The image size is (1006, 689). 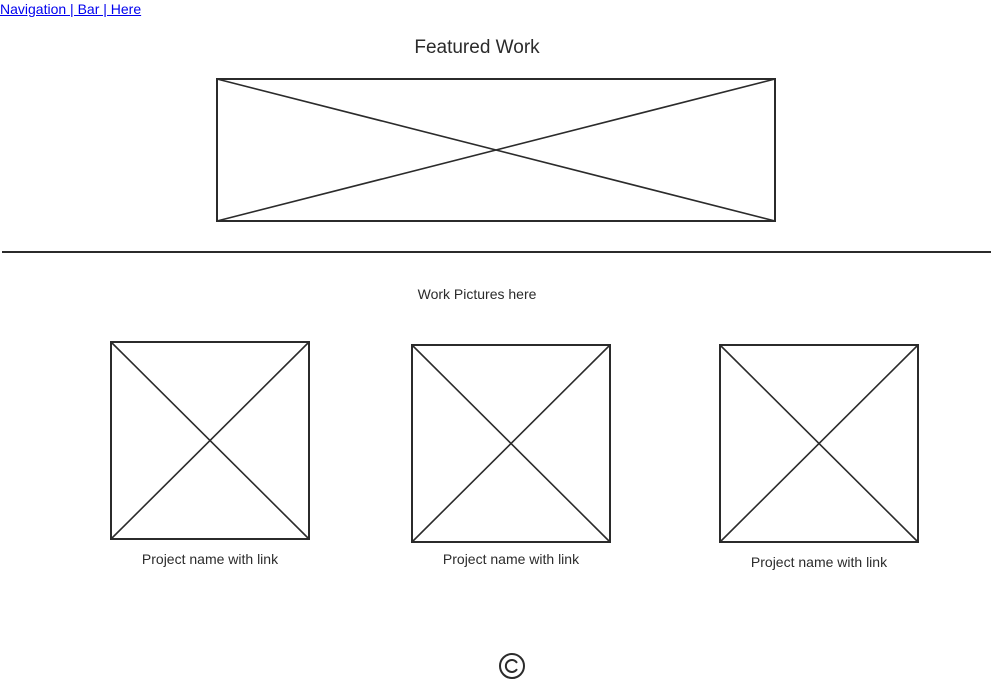 I want to click on featured-image-placeholder, so click(x=496, y=150).